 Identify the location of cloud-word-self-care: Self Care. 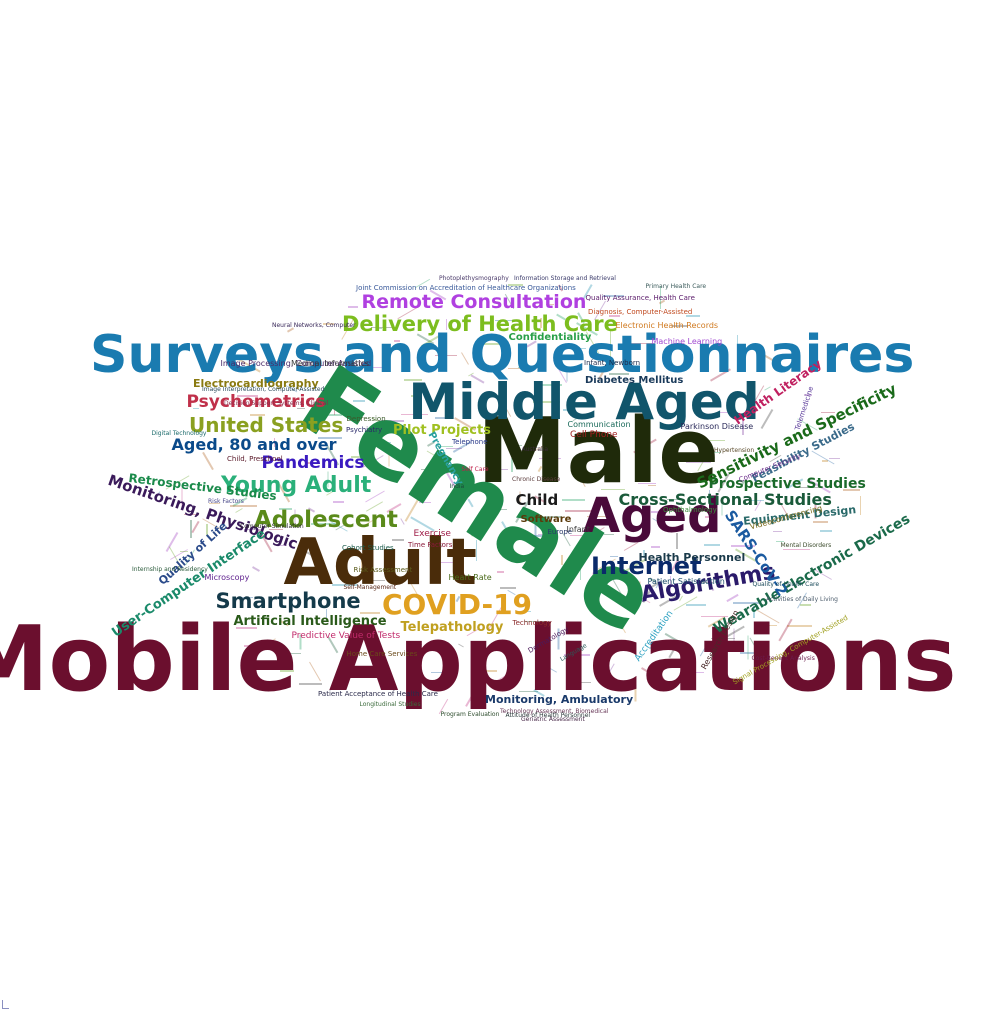
(475, 469).